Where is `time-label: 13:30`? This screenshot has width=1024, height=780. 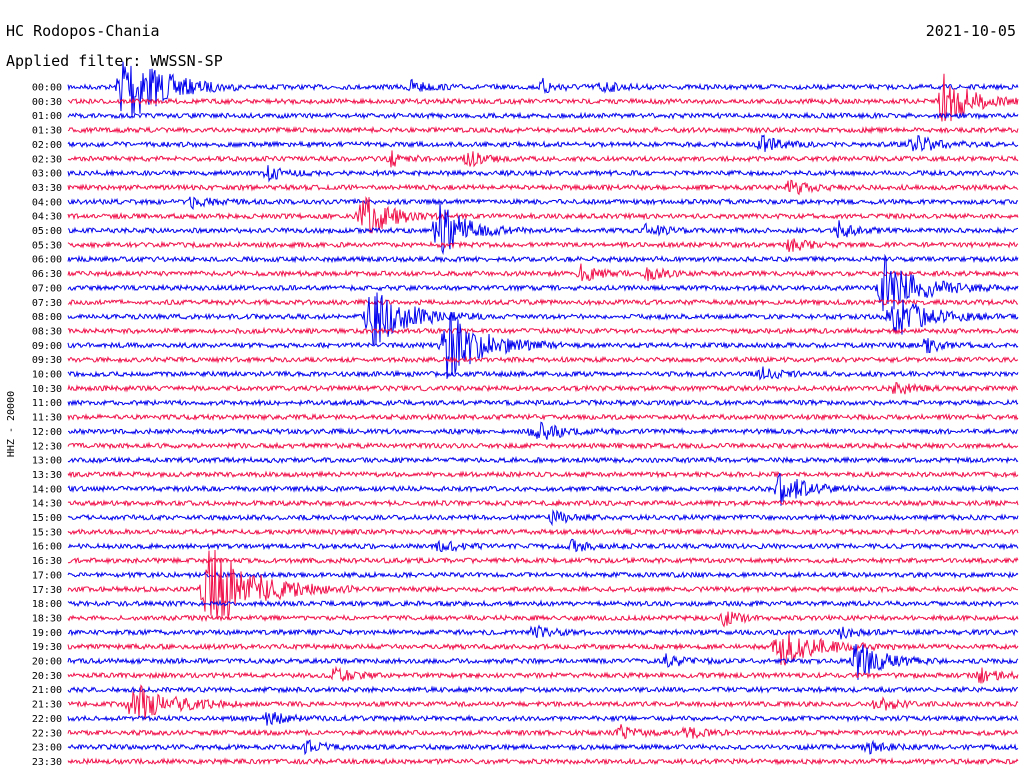
time-label: 13:30 is located at coordinates (47, 475).